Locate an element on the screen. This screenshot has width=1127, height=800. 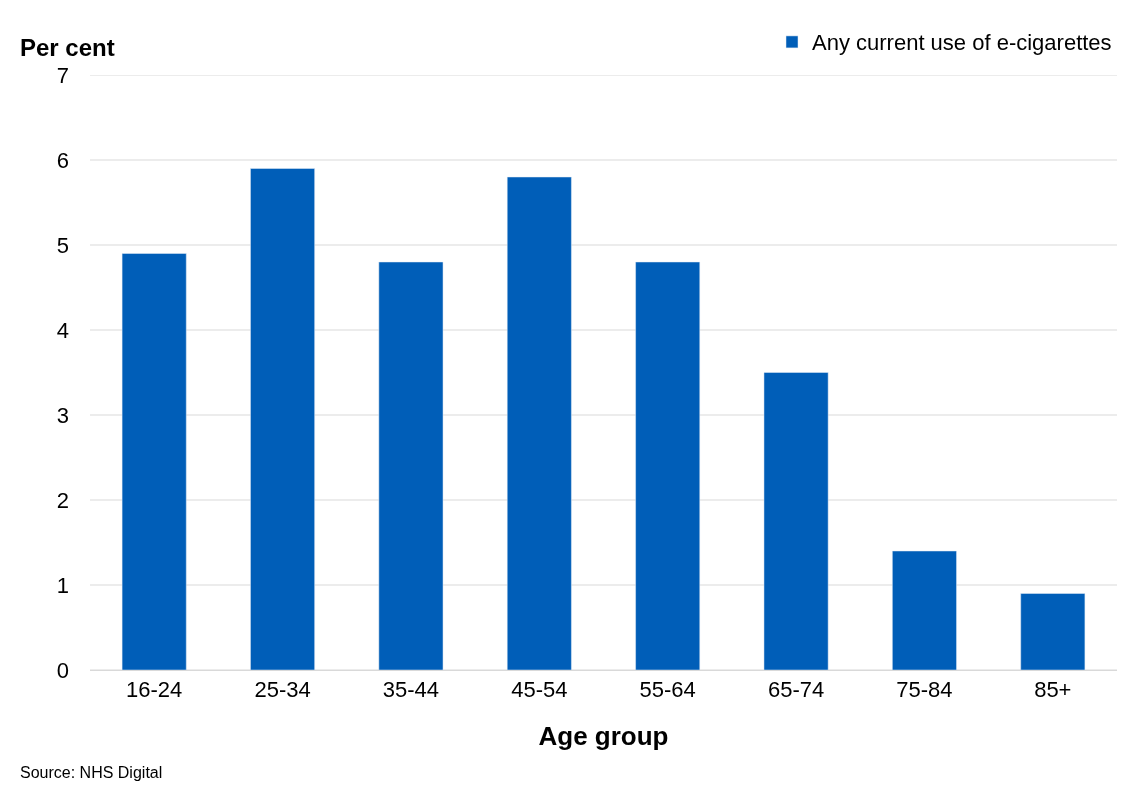
x-tick-label: 55-64 is located at coordinates (667, 690).